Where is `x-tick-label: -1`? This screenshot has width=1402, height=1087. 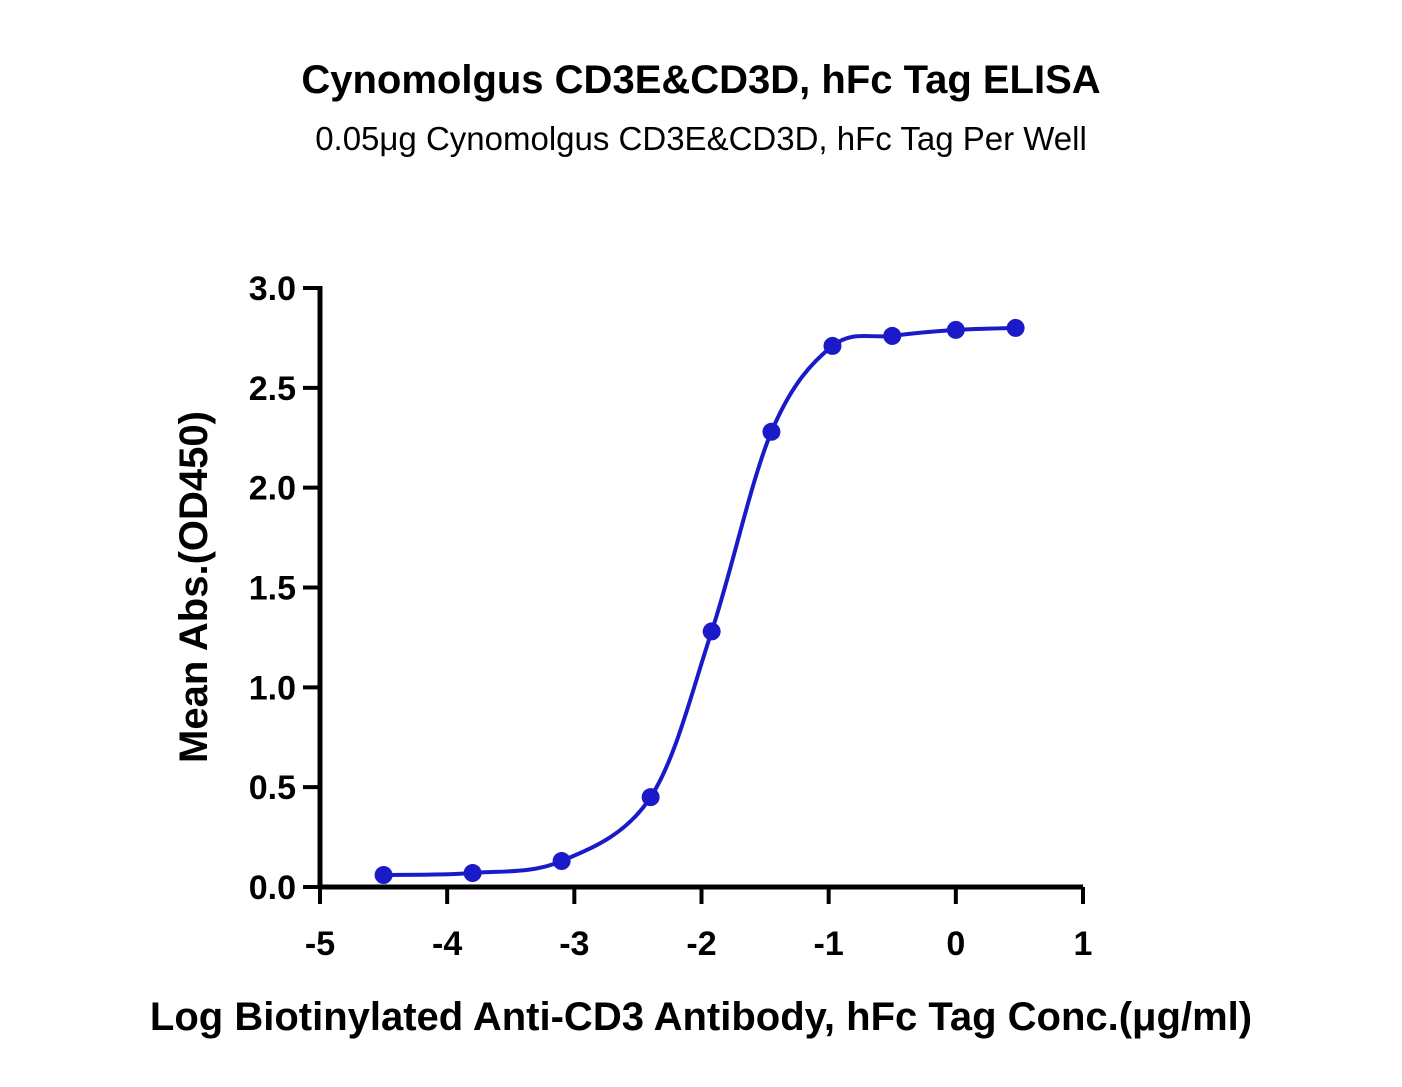
x-tick-label: -1 is located at coordinates (829, 944).